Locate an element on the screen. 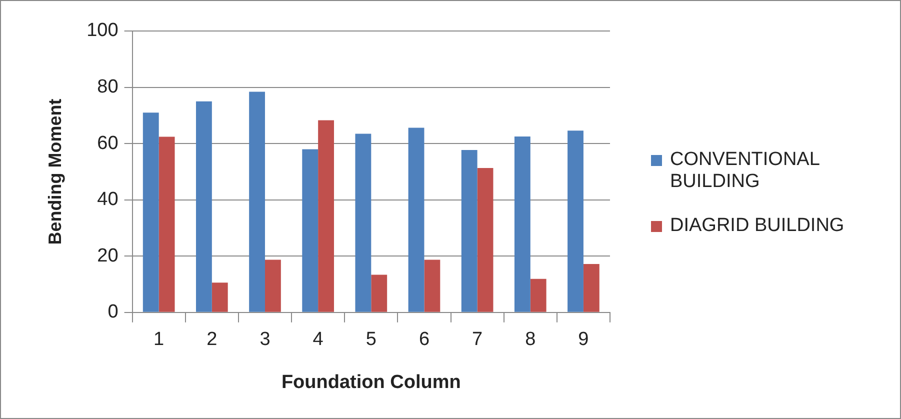 Image resolution: width=901 pixels, height=419 pixels. x-axis-title: Foundation Column is located at coordinates (371, 382).